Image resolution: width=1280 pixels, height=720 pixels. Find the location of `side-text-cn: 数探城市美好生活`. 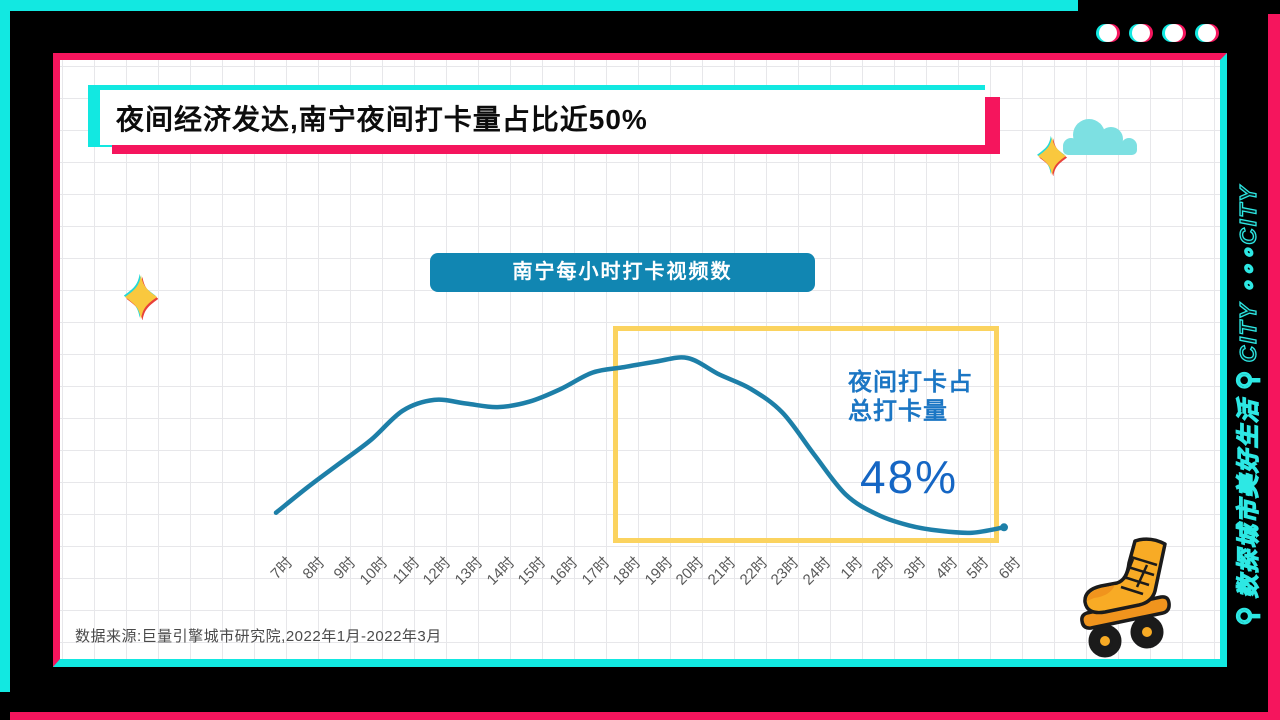

side-text-cn: 数探城市美好生活 is located at coordinates (1247, 498).